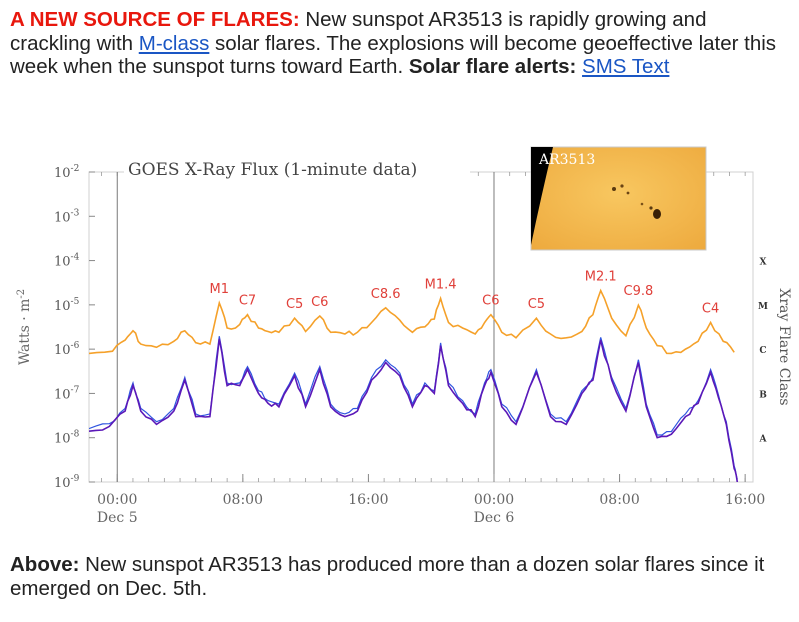 This screenshot has height=622, width=799. Describe the element at coordinates (67, 305) in the screenshot. I see `y-tick-label: 10⁻⁵` at that location.